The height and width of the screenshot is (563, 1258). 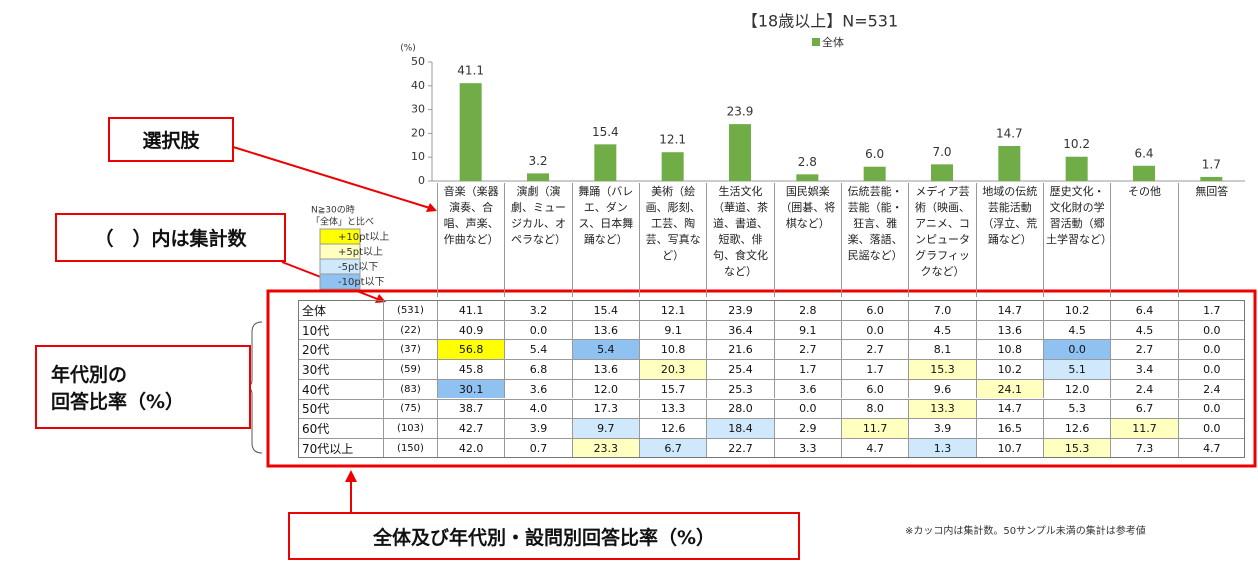 What do you see at coordinates (538, 408) in the screenshot?
I see `table-cell: 4.0` at bounding box center [538, 408].